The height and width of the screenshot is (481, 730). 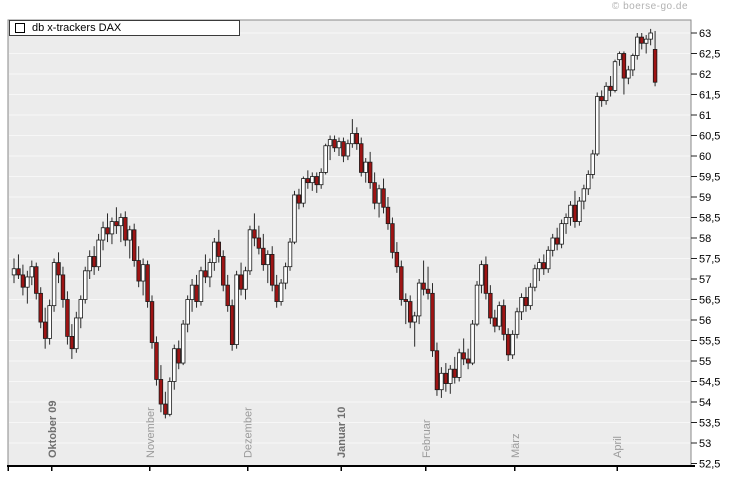 What do you see at coordinates (151, 432) in the screenshot?
I see `month-label: November` at bounding box center [151, 432].